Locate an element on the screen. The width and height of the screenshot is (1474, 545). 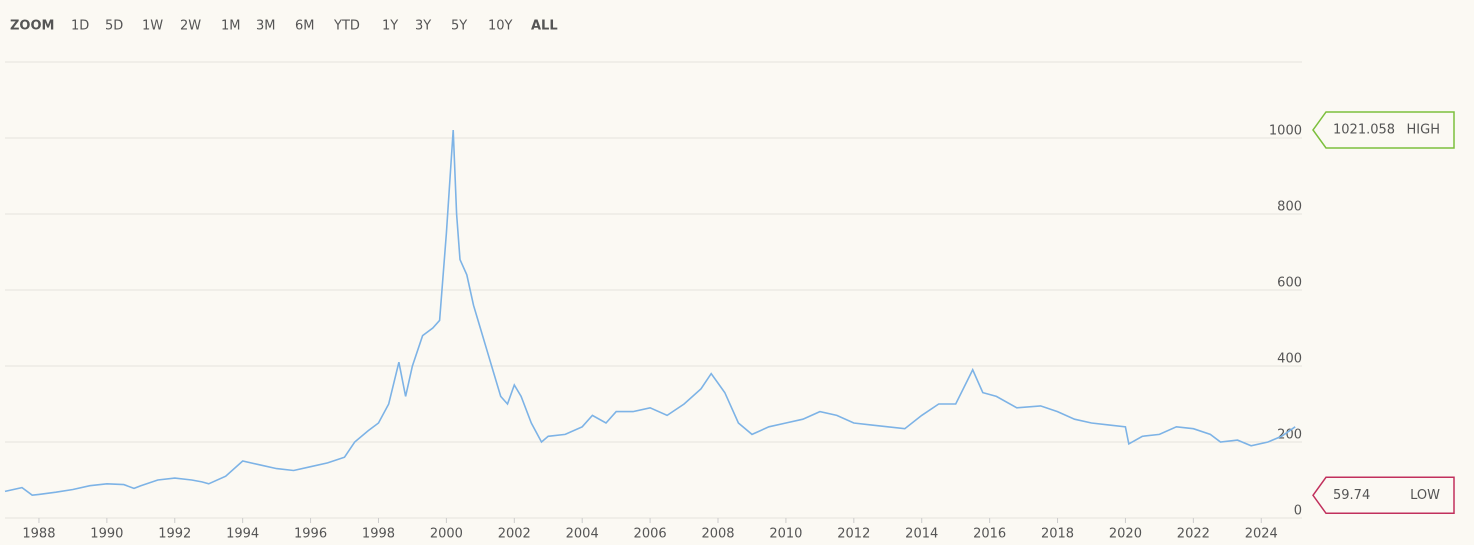
low-marker is located at coordinates (1383, 495).